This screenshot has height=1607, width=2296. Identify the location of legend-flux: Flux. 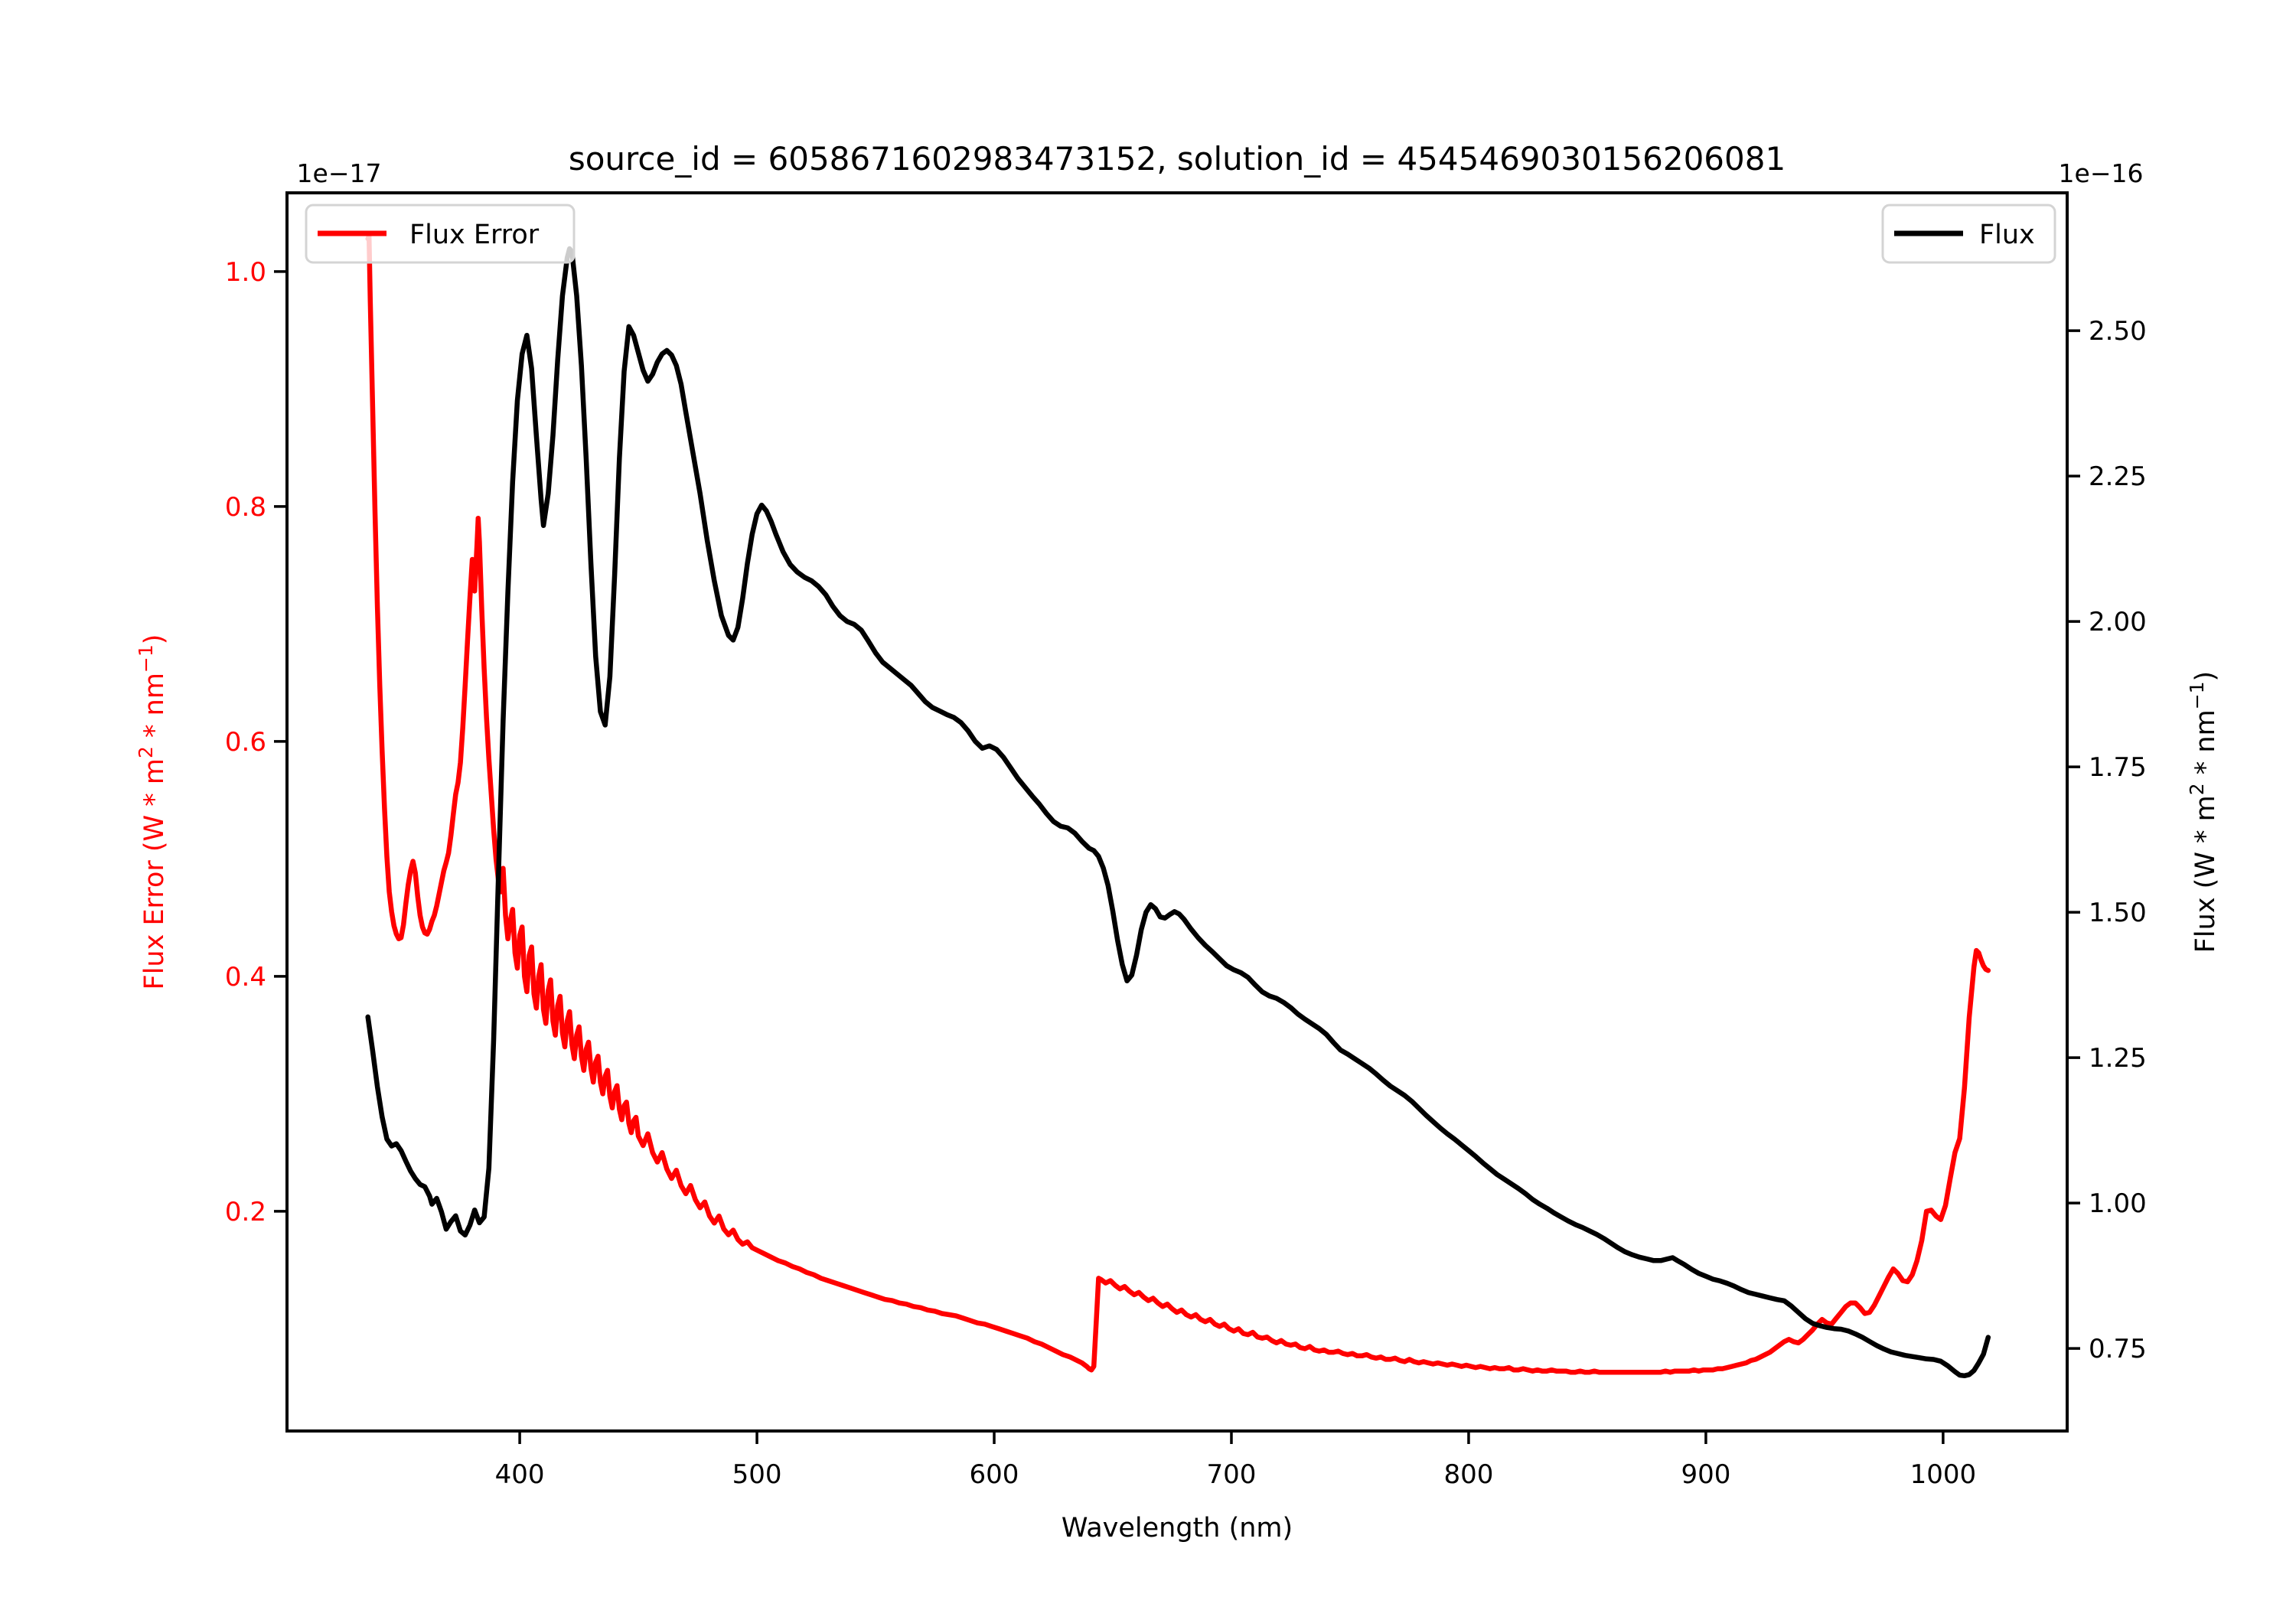
(1968, 234).